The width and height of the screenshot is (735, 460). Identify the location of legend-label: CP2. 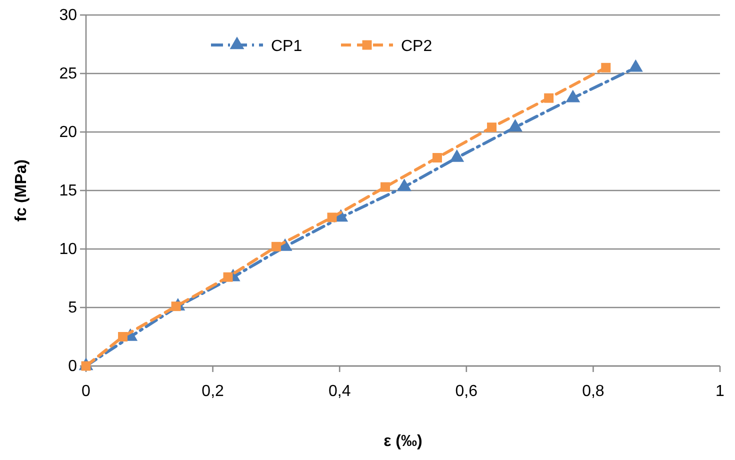
(416, 46).